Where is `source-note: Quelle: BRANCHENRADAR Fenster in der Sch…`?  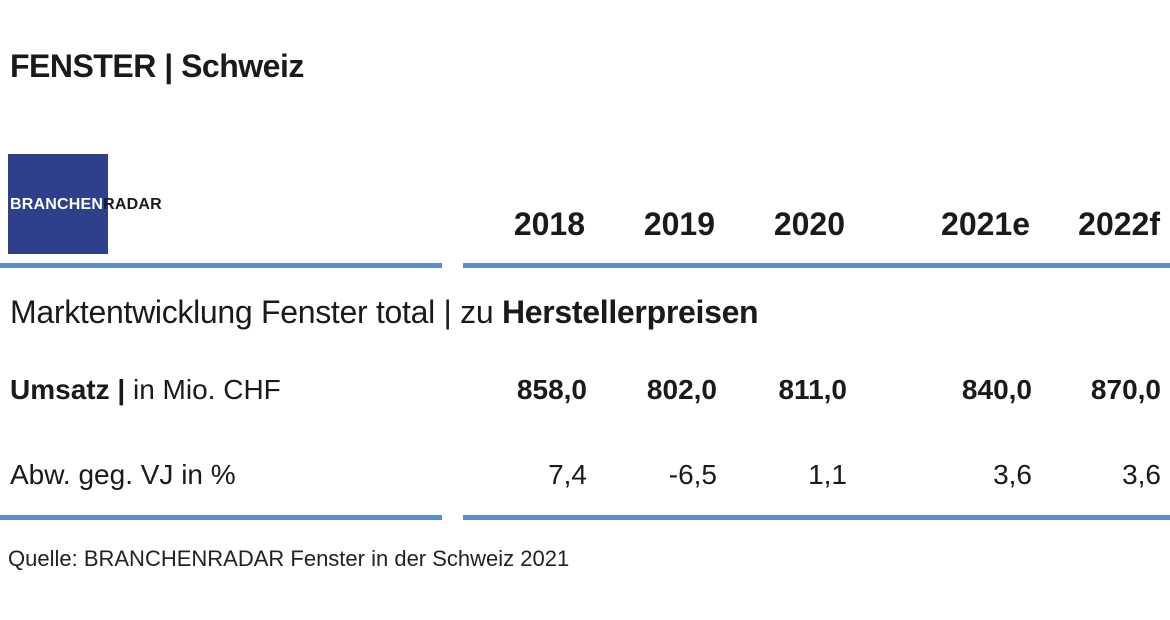
source-note: Quelle: BRANCHENRADAR Fenster in der Sch… is located at coordinates (289, 558).